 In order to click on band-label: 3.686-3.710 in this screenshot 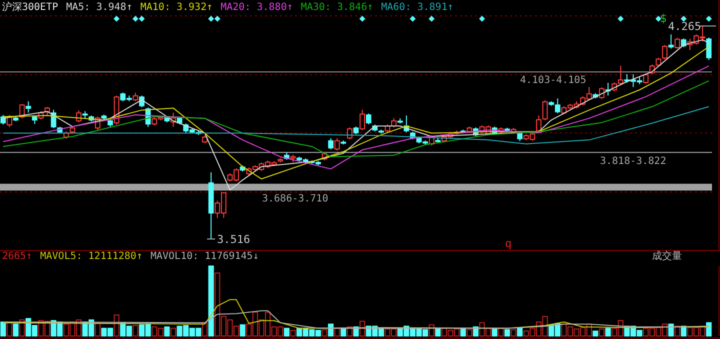, I will do `click(295, 199)`.